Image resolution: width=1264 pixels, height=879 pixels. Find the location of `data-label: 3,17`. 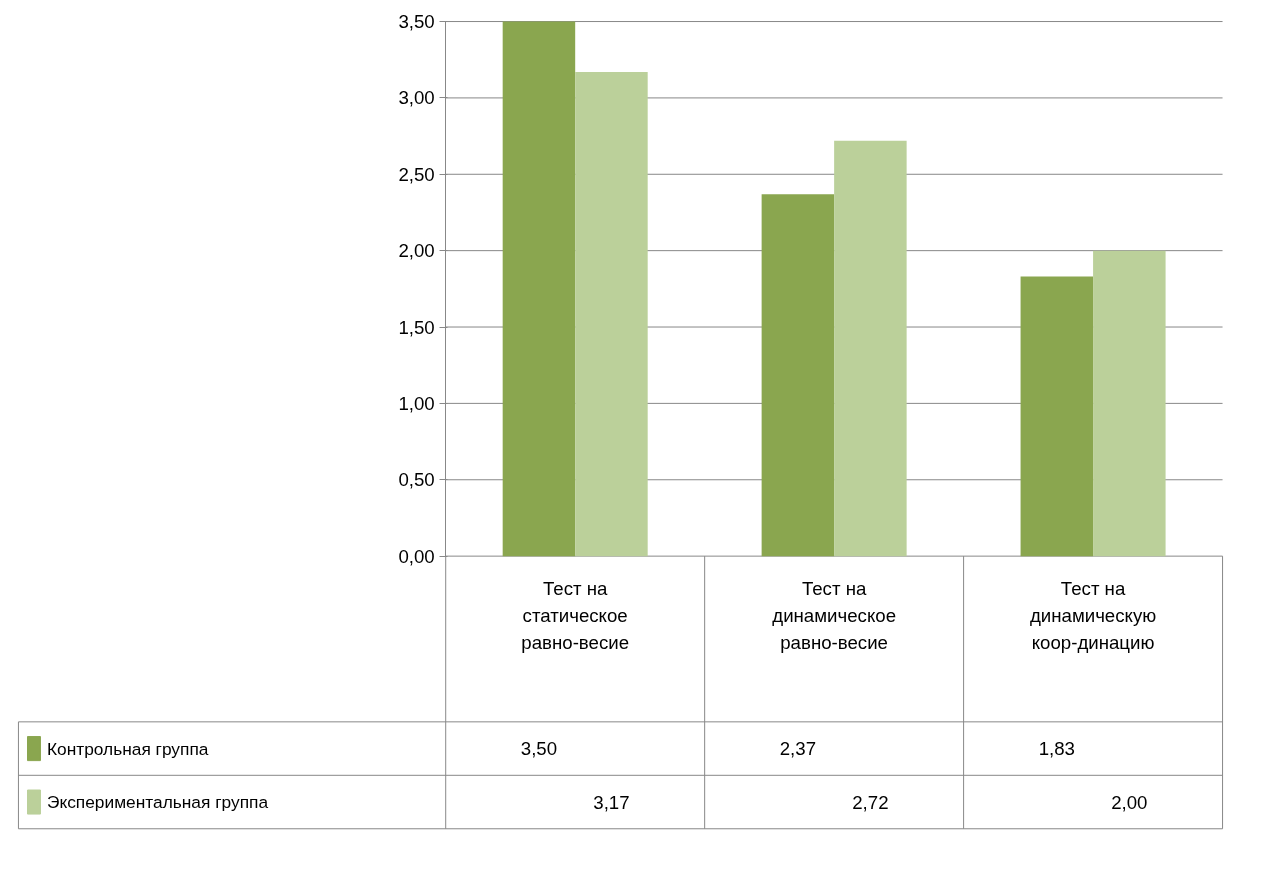

data-label: 3,17 is located at coordinates (611, 802).